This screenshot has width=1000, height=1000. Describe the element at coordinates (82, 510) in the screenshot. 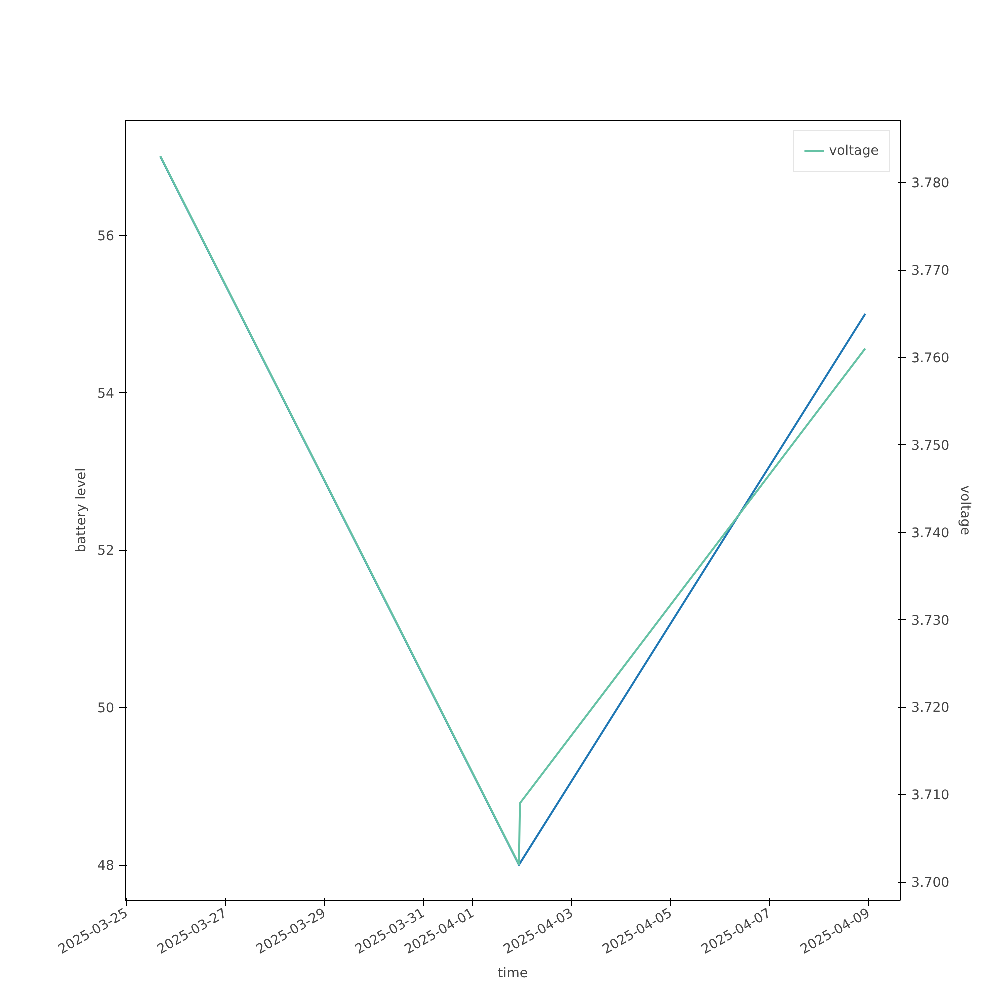

I see `y-axis-title: battery level` at that location.